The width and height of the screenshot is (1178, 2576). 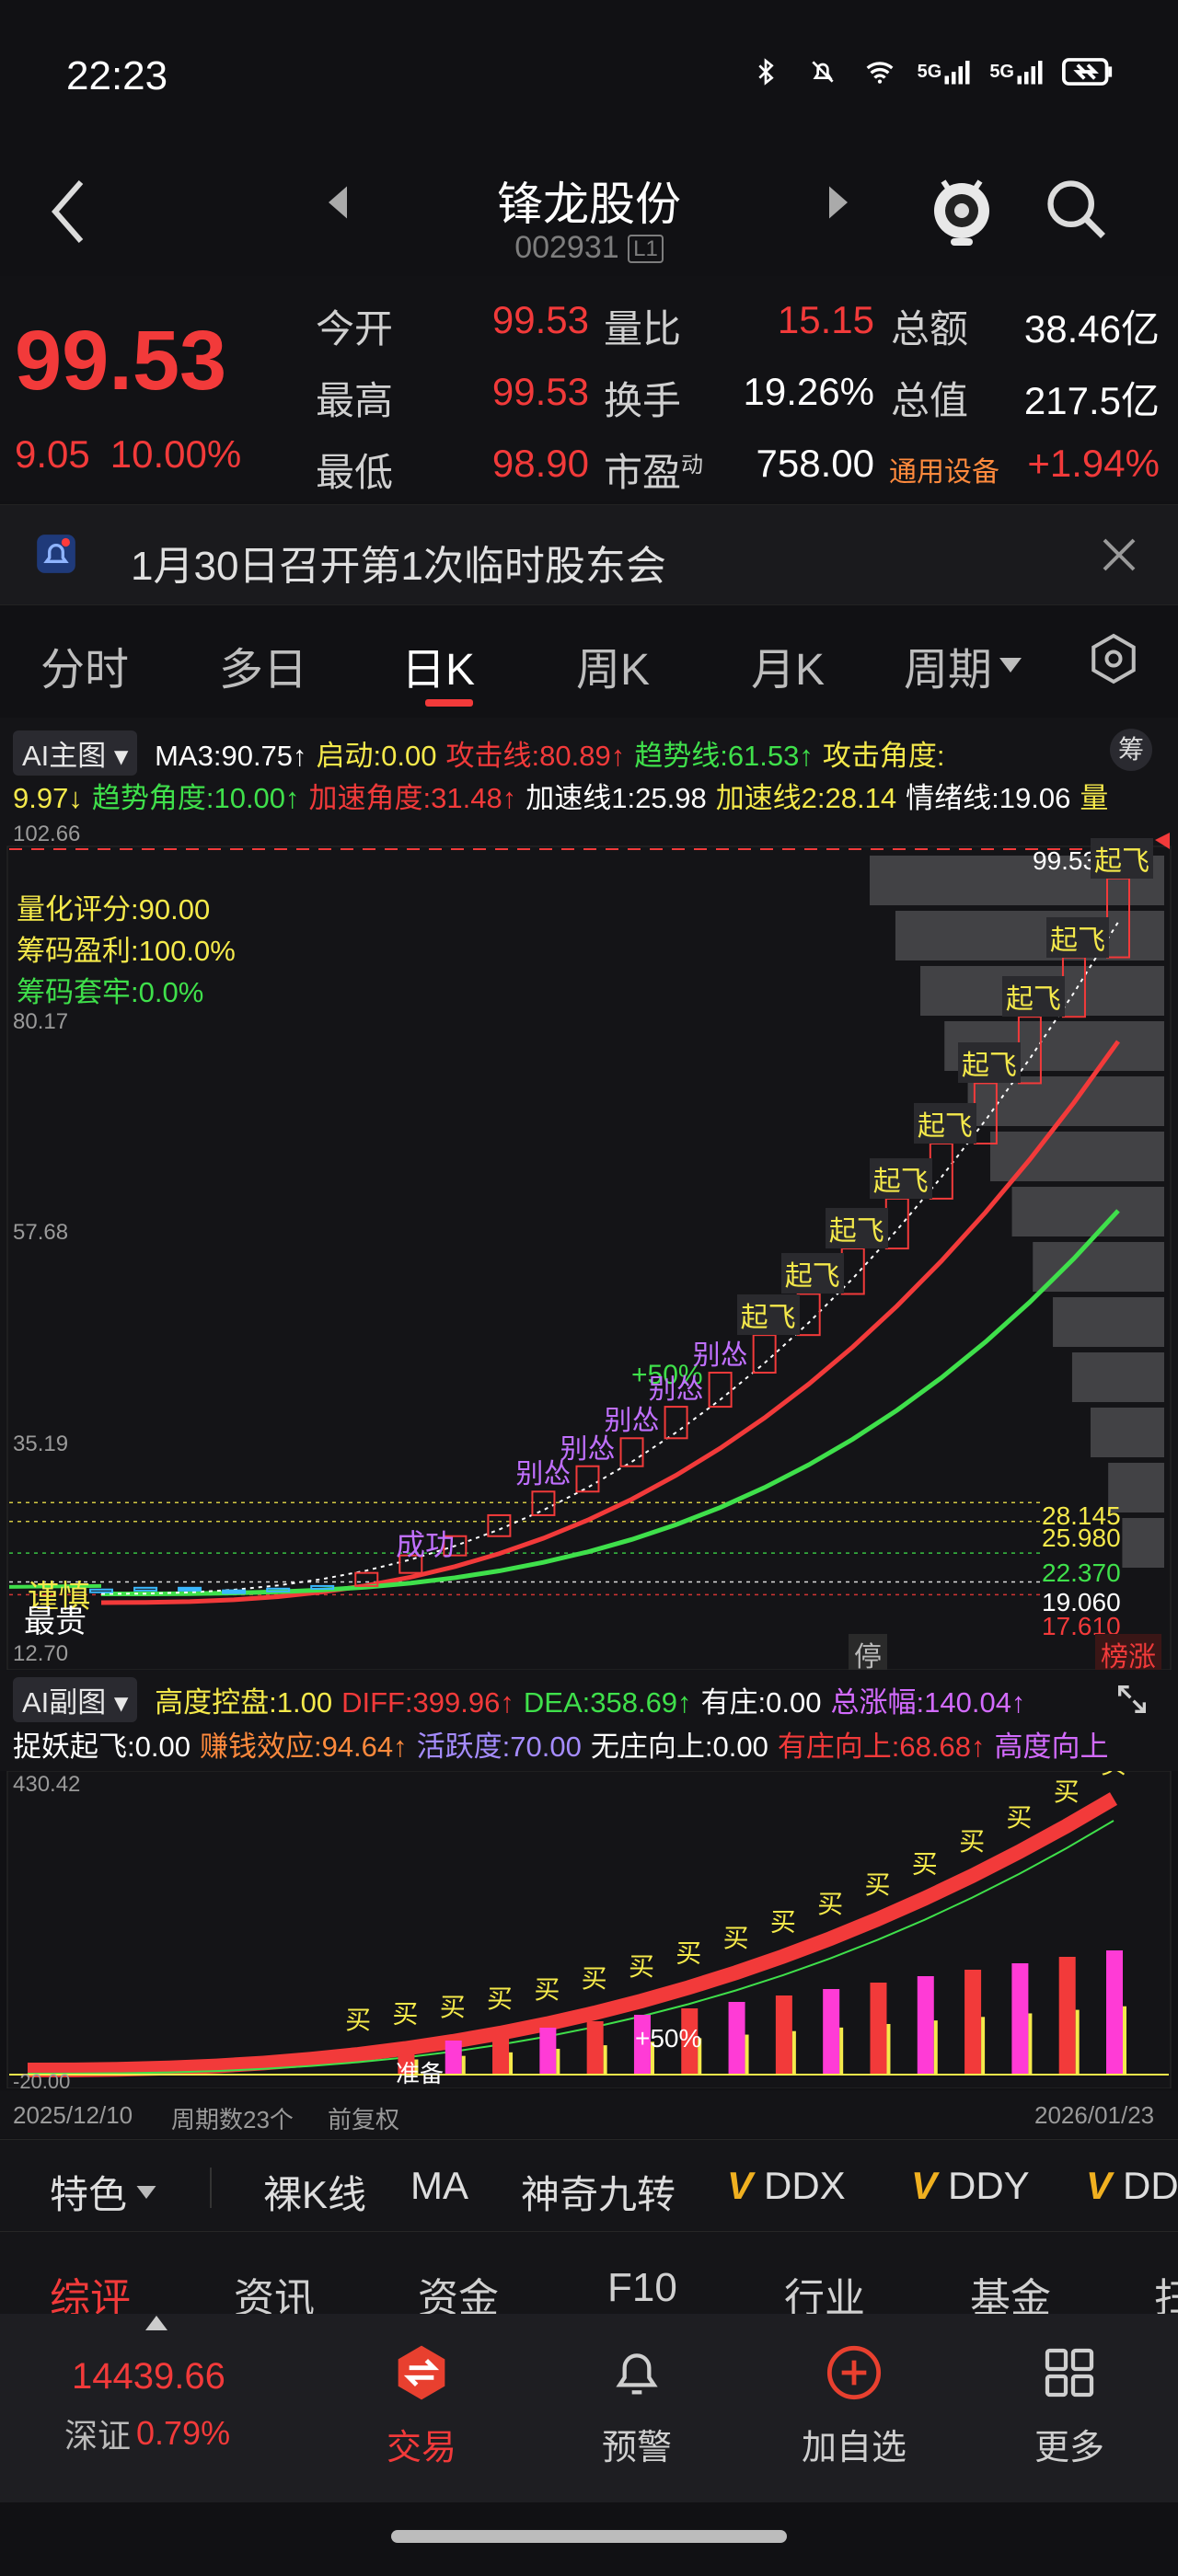 What do you see at coordinates (274, 2298) in the screenshot?
I see `tab-news: 资讯` at bounding box center [274, 2298].